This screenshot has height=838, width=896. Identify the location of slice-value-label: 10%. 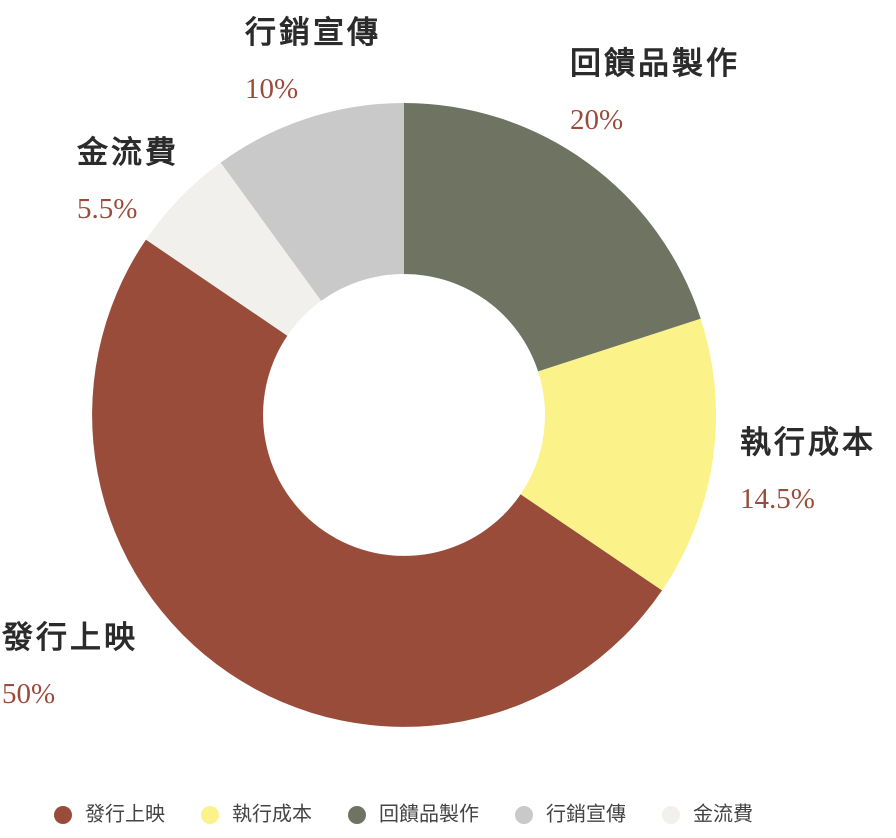
(271, 89).